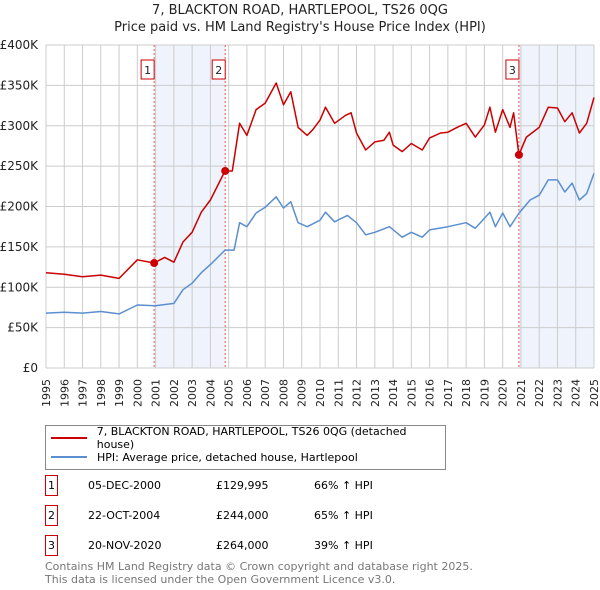 The width and height of the screenshot is (600, 590). What do you see at coordinates (295, 485) in the screenshot?
I see `sale-row: 1 05-DEC-2000 £129,995 66% ↑ HPI` at bounding box center [295, 485].